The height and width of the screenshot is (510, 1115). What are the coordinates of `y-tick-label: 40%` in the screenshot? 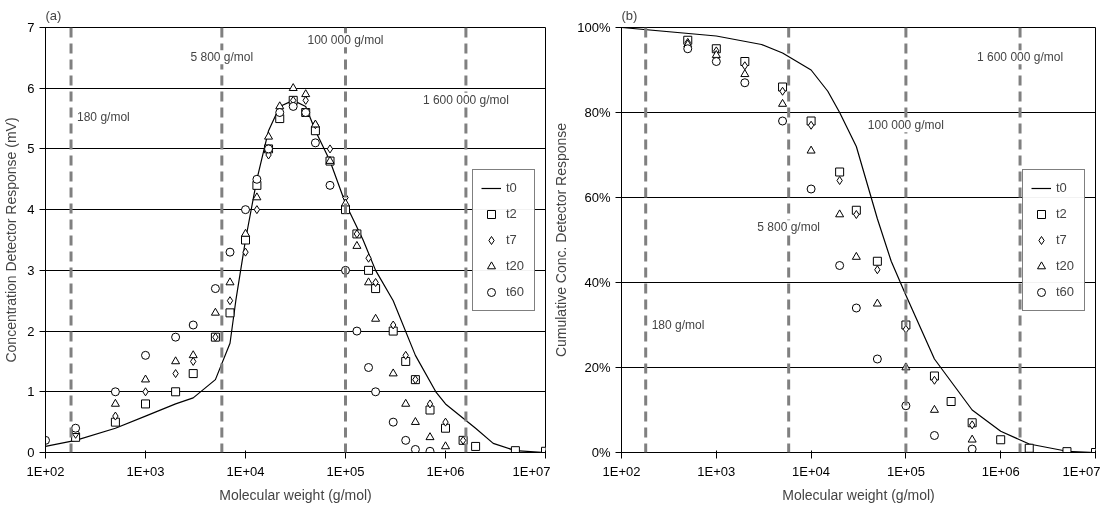 It's located at (597, 282).